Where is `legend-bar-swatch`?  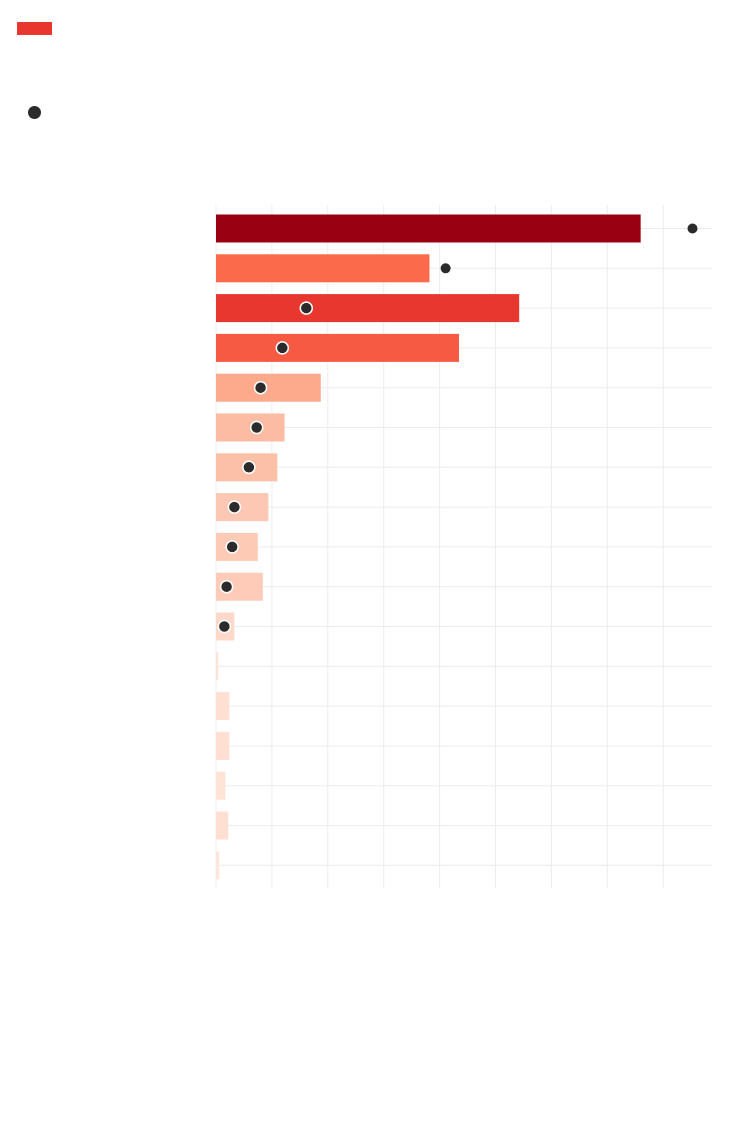 legend-bar-swatch is located at coordinates (34, 28).